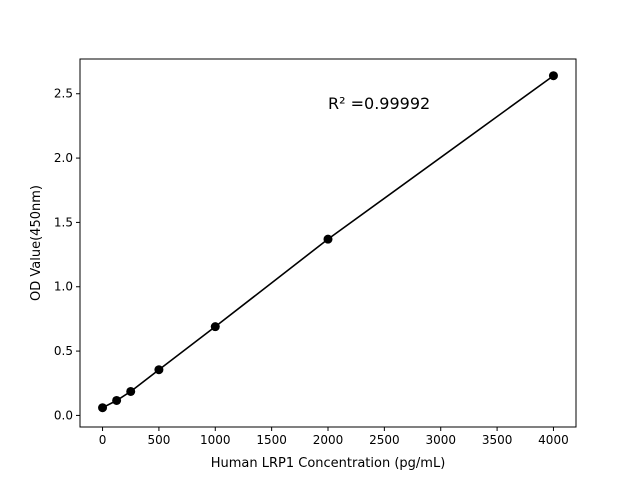 This screenshot has height=484, width=640. What do you see at coordinates (379, 103) in the screenshot?
I see `r-squared-annotation: R² =0.99992` at bounding box center [379, 103].